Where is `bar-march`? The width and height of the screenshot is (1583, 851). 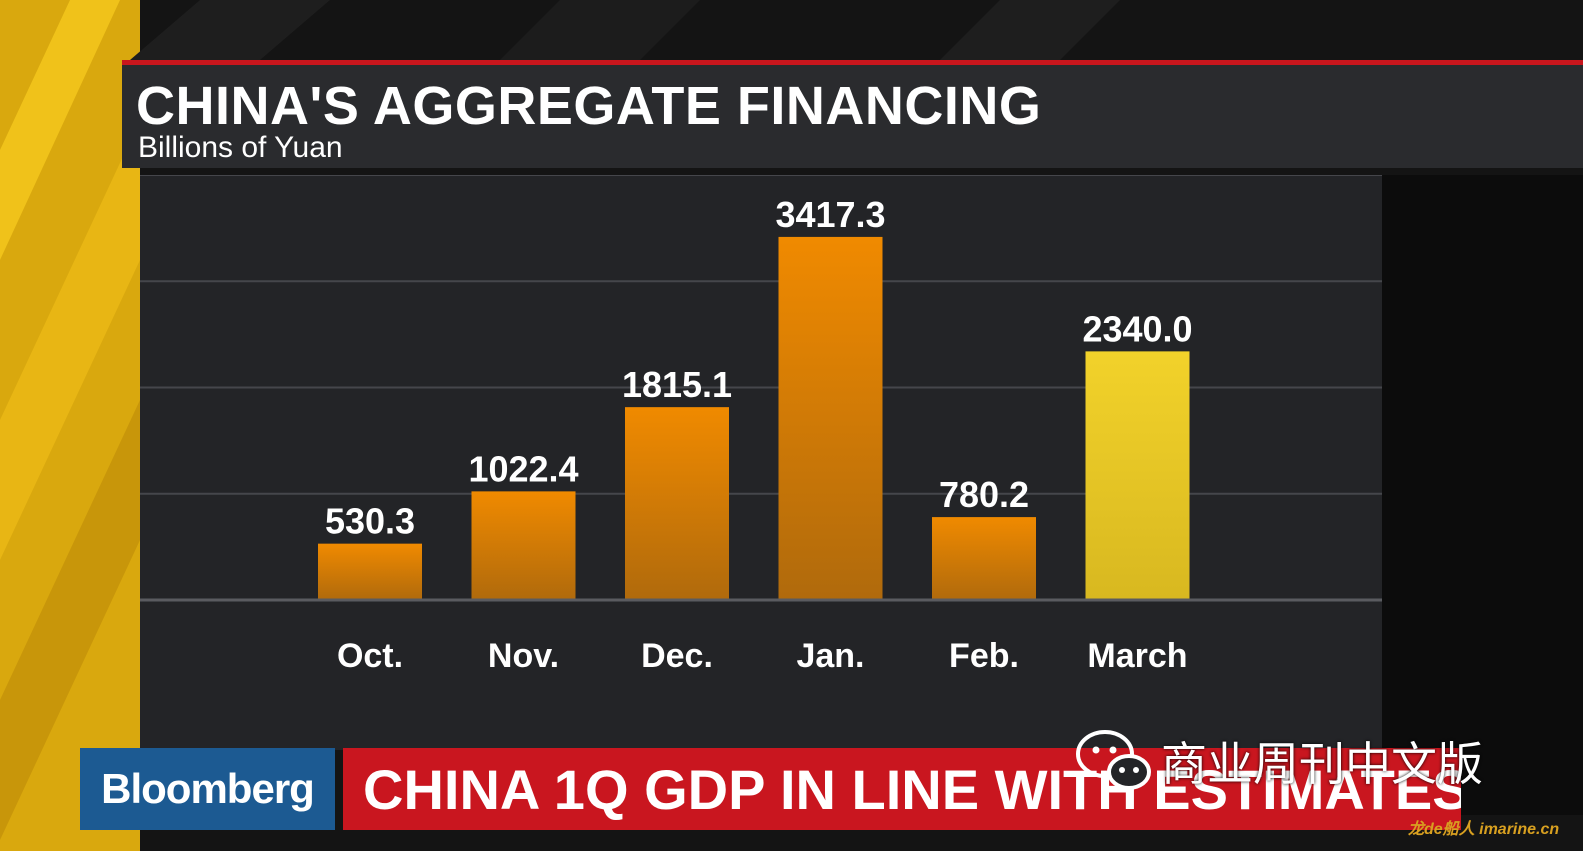
bar-march is located at coordinates (1137, 475).